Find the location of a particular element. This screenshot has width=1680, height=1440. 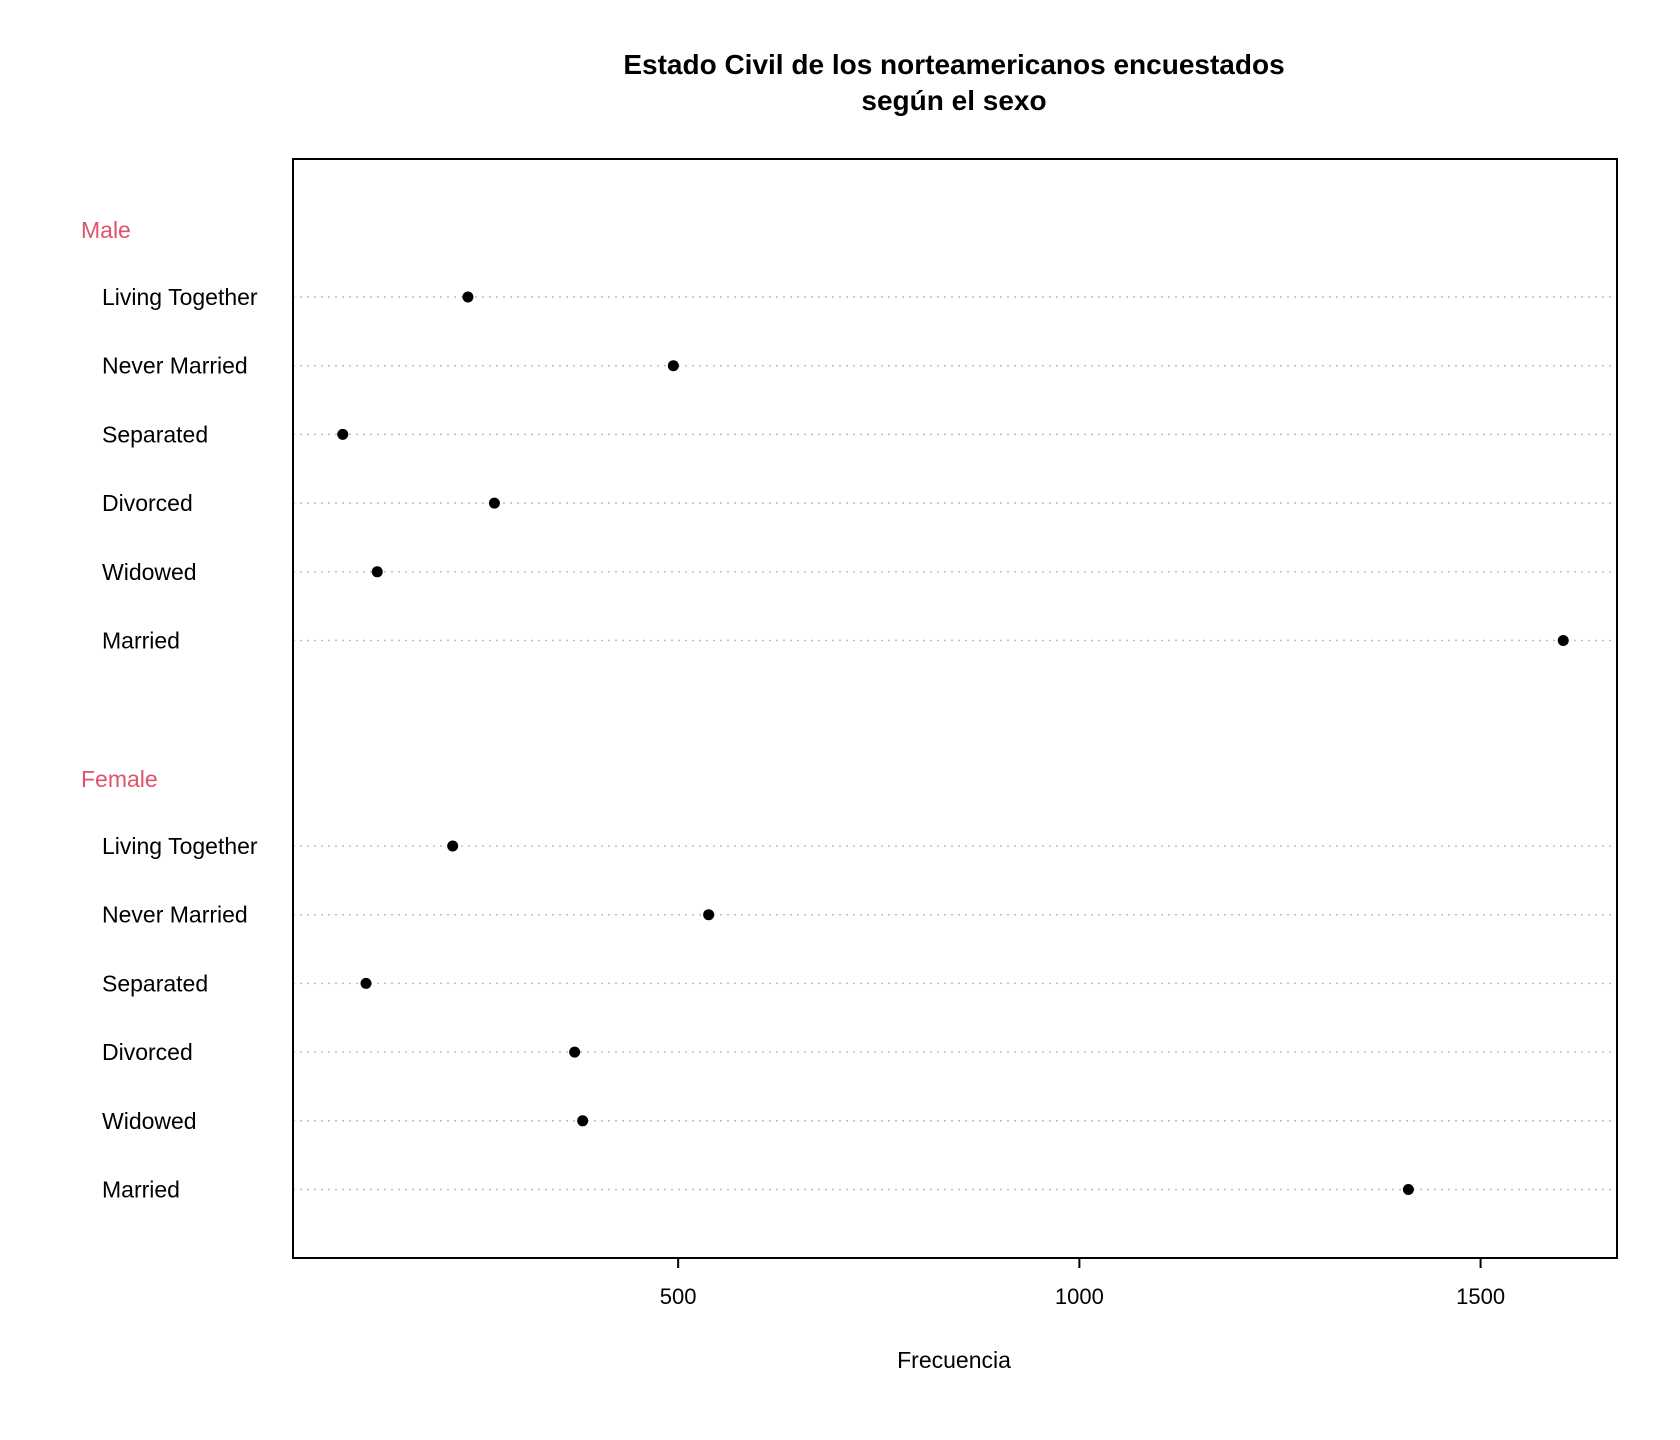

point-female-never-married is located at coordinates (709, 915).